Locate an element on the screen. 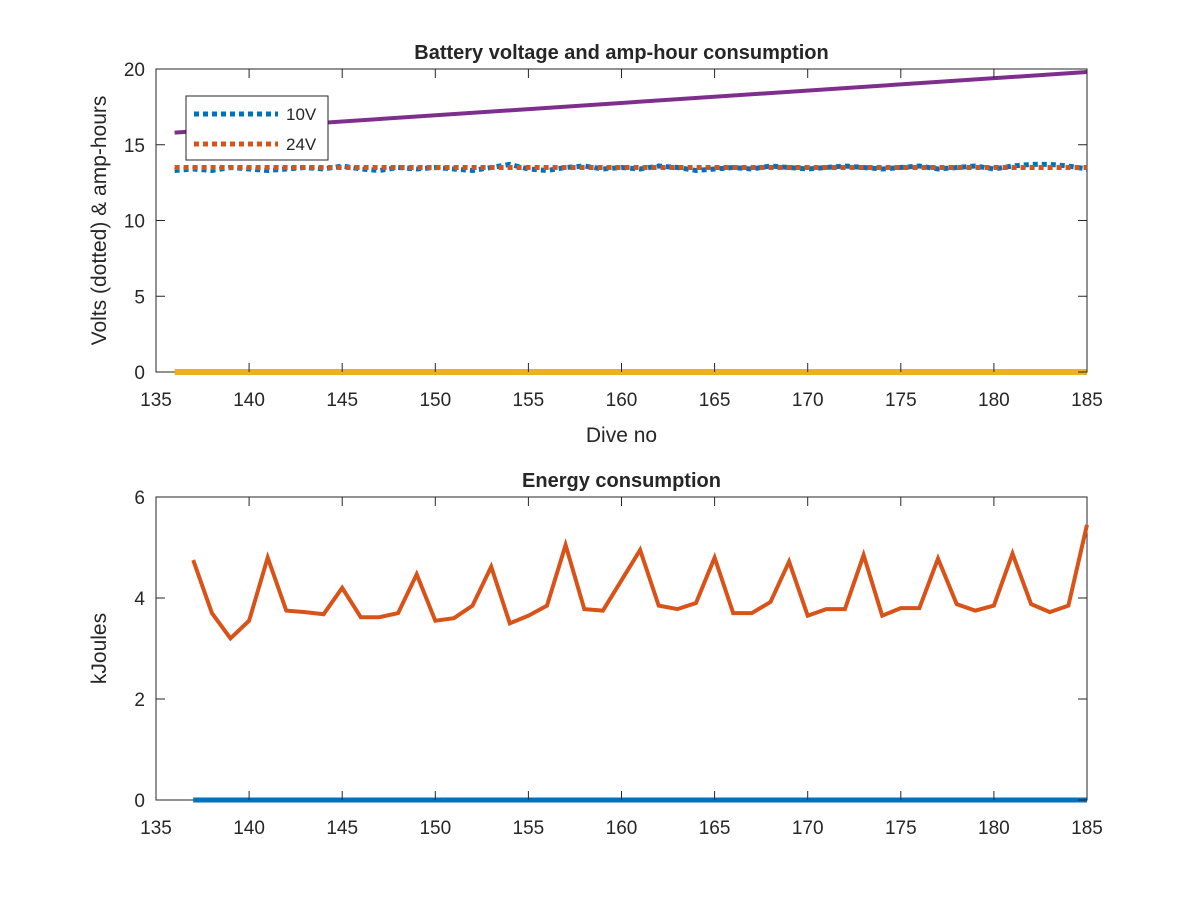  legend-label: 10V is located at coordinates (301, 114).